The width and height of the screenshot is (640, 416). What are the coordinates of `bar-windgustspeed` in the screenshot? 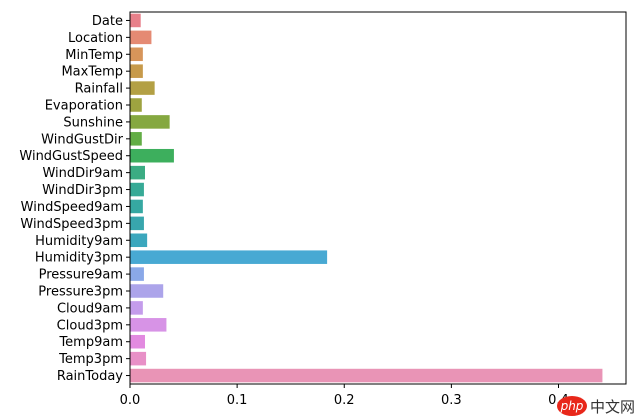 It's located at (152, 155).